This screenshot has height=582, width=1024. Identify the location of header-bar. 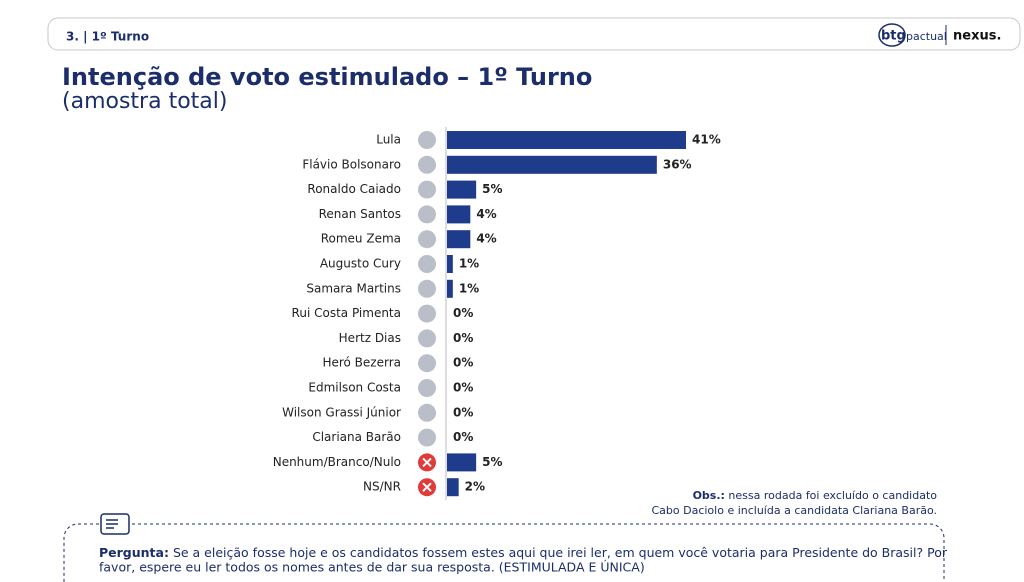
(534, 34).